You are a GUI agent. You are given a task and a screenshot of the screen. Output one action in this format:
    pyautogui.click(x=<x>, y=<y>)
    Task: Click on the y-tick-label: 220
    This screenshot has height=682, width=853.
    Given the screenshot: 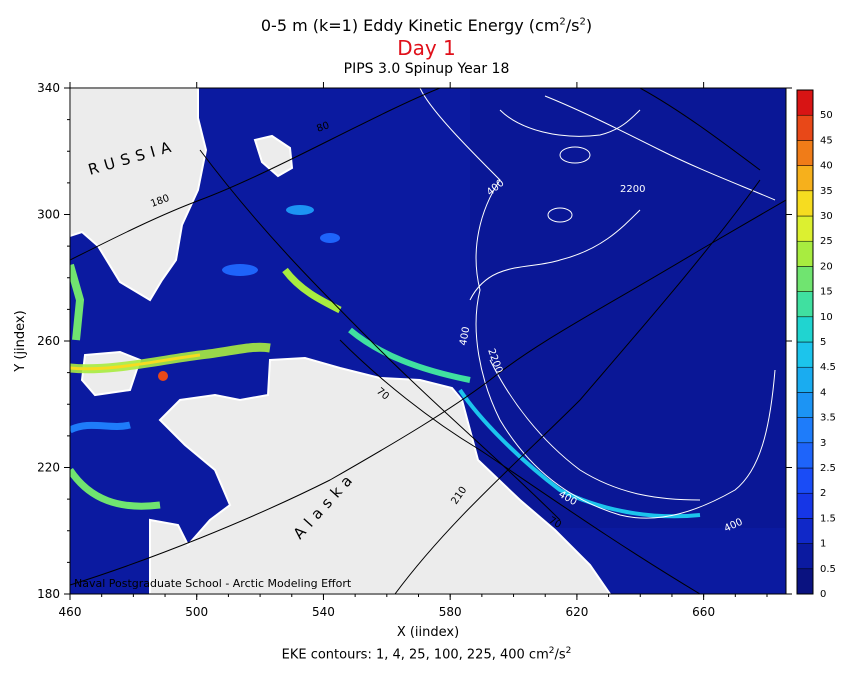 What is the action you would take?
    pyautogui.click(x=48, y=468)
    